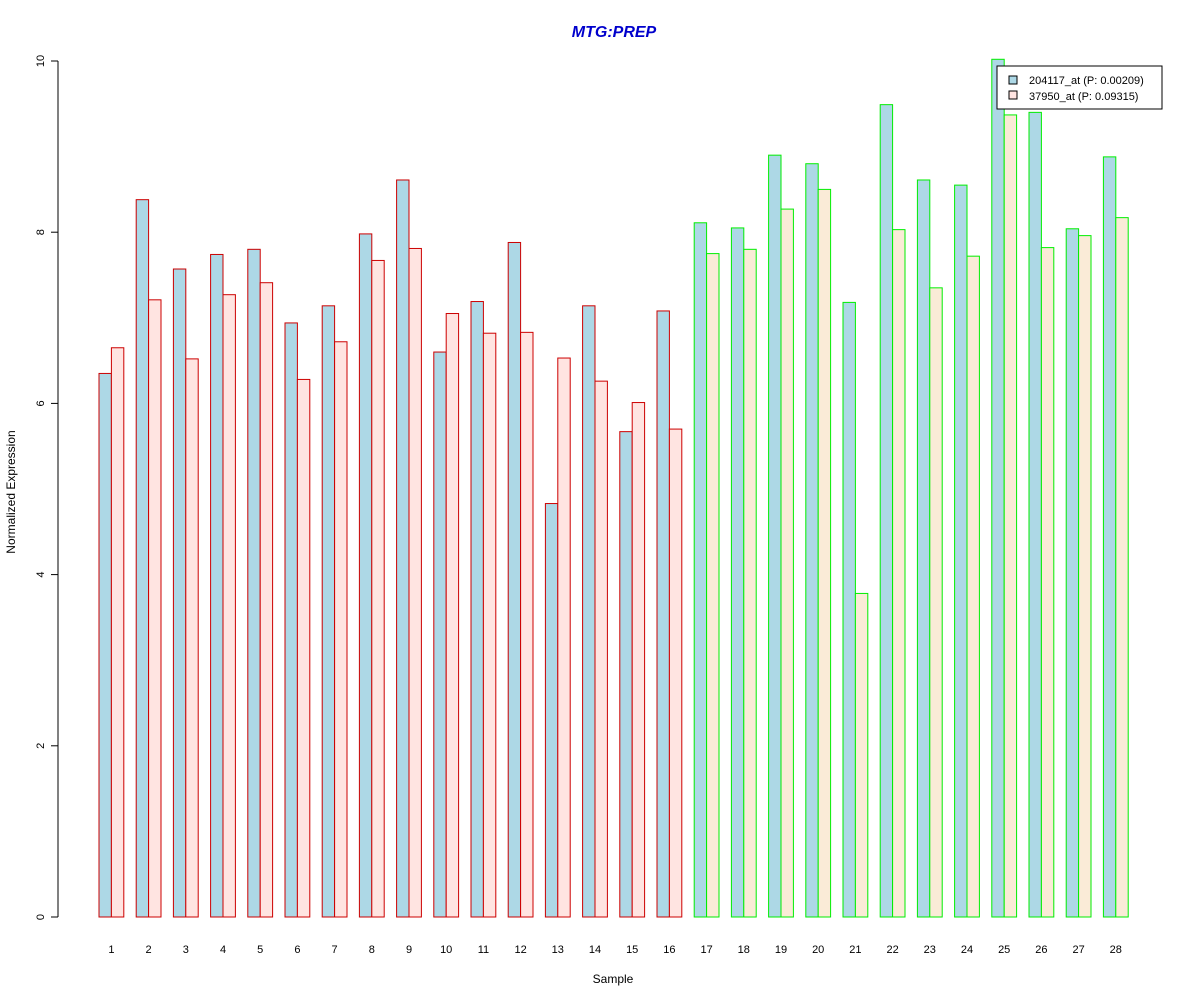 The image size is (1200, 1000). I want to click on legend-box, so click(1079, 87).